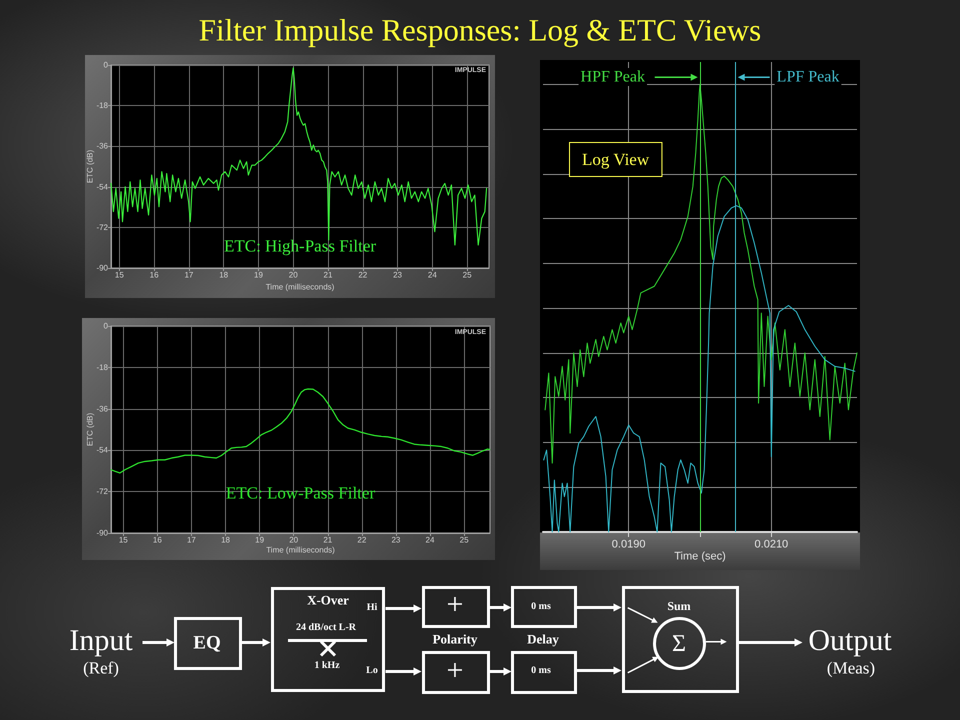  I want to click on text: Sum, so click(679, 606).